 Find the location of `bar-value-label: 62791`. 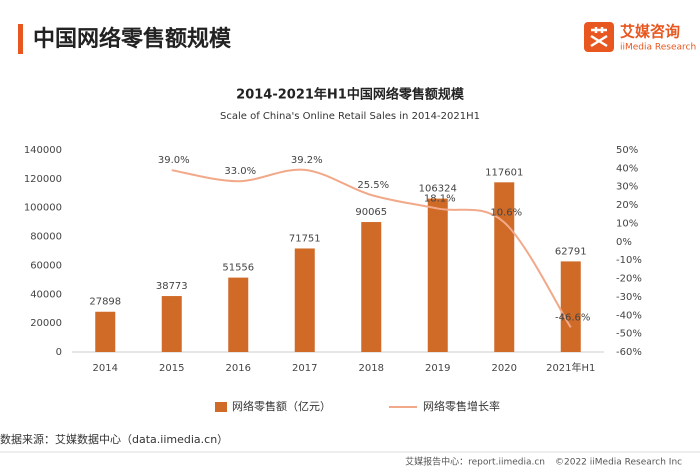

bar-value-label: 62791 is located at coordinates (571, 251).